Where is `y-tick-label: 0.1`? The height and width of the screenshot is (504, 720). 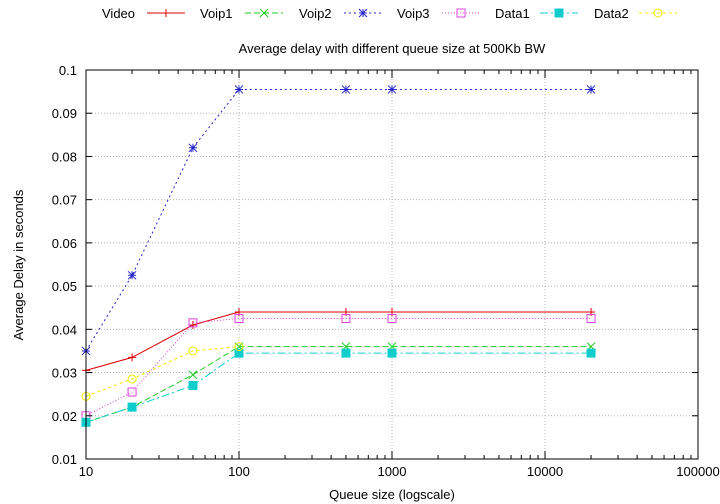
y-tick-label: 0.1 is located at coordinates (68, 70).